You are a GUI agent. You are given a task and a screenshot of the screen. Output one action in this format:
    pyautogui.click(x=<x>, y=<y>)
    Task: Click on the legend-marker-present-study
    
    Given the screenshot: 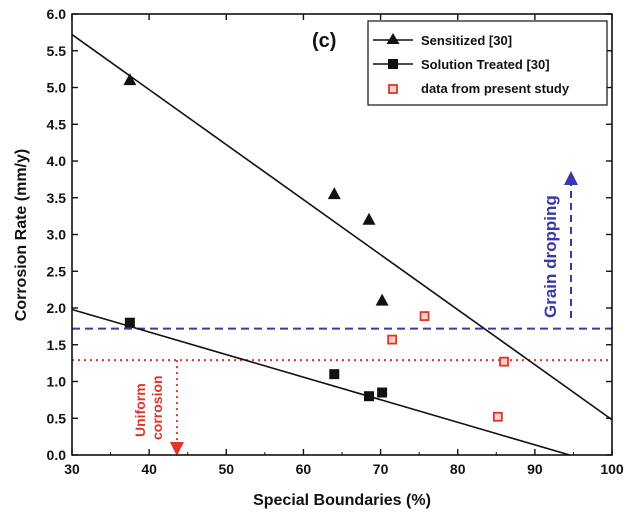 What is the action you would take?
    pyautogui.click(x=393, y=89)
    